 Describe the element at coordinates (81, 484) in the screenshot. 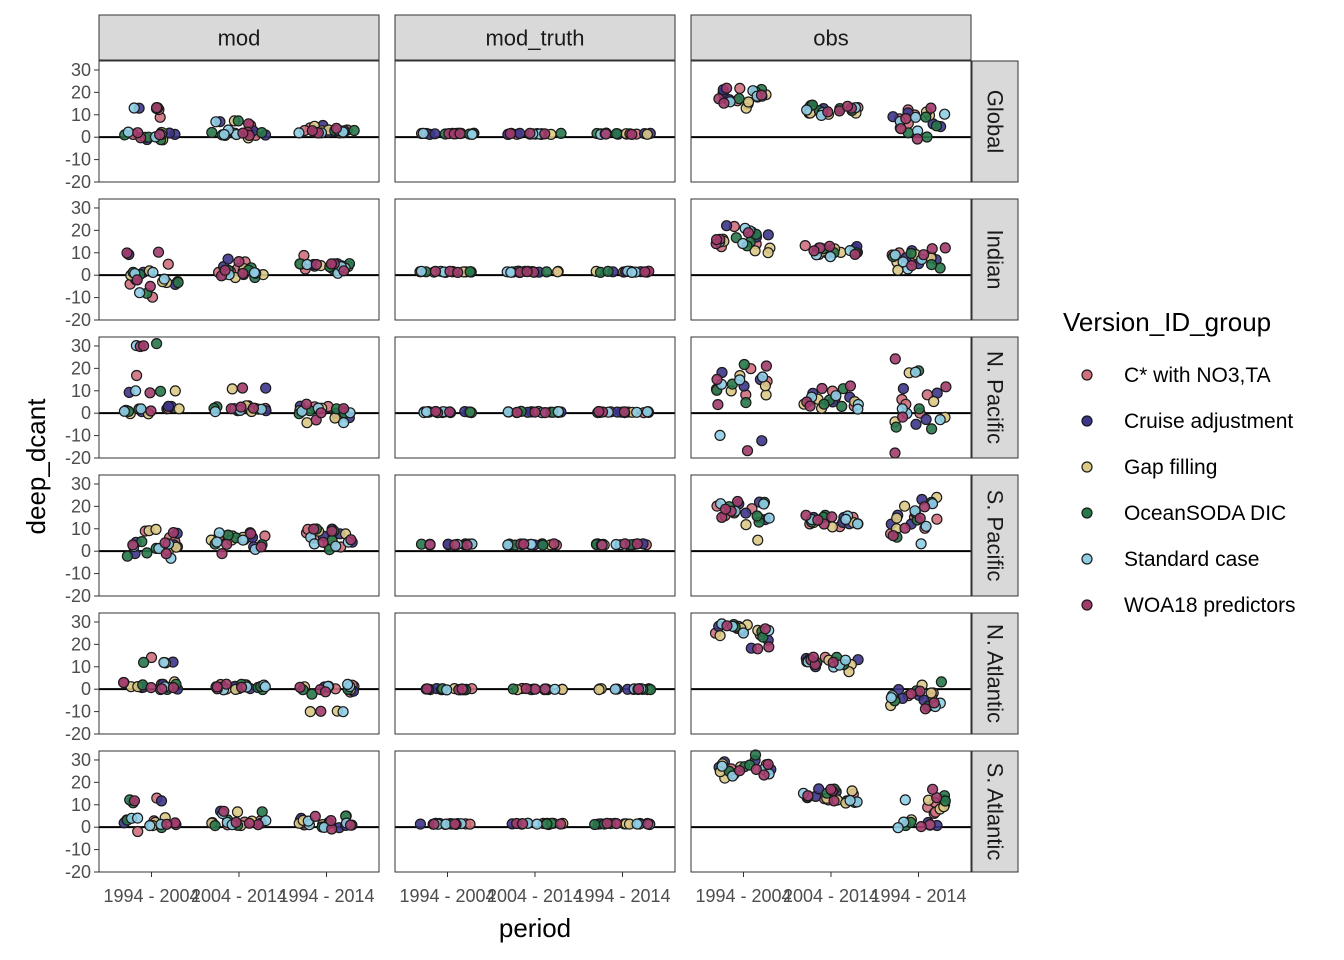

I see `y-tick-label: 30` at that location.